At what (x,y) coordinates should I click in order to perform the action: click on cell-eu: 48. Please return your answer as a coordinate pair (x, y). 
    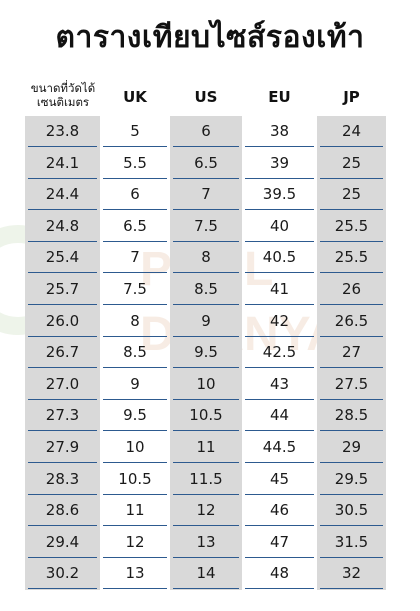
    Looking at the image, I should click on (279, 573).